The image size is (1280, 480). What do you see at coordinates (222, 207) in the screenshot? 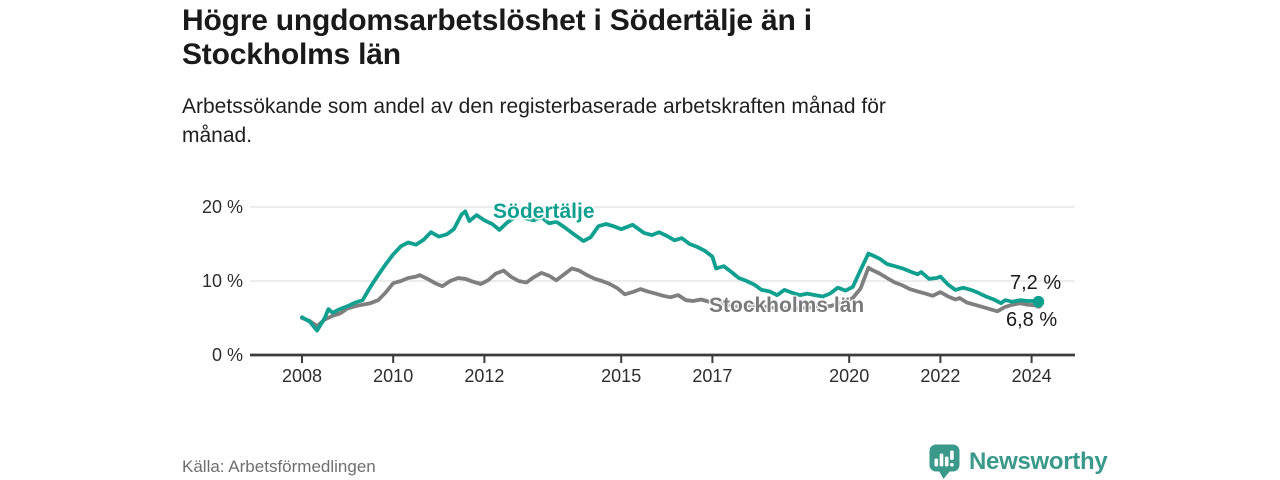
I see `y-tick-label-20: 20 %` at bounding box center [222, 207].